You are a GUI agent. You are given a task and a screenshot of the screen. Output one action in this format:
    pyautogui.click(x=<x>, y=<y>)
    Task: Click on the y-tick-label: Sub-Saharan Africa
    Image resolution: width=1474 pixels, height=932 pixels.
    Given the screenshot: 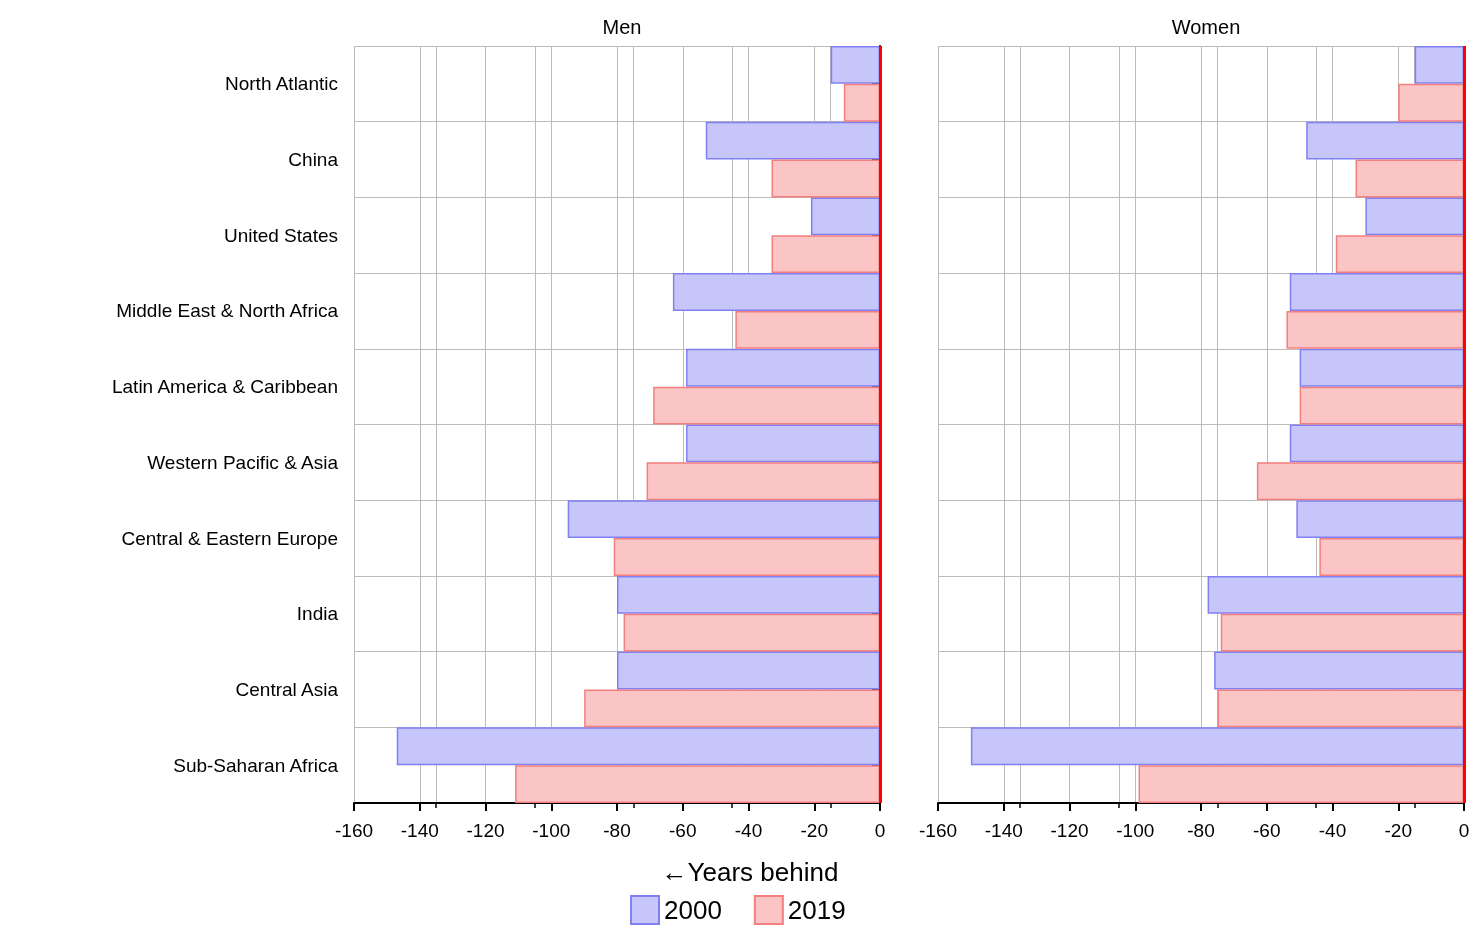 What is the action you would take?
    pyautogui.click(x=256, y=765)
    